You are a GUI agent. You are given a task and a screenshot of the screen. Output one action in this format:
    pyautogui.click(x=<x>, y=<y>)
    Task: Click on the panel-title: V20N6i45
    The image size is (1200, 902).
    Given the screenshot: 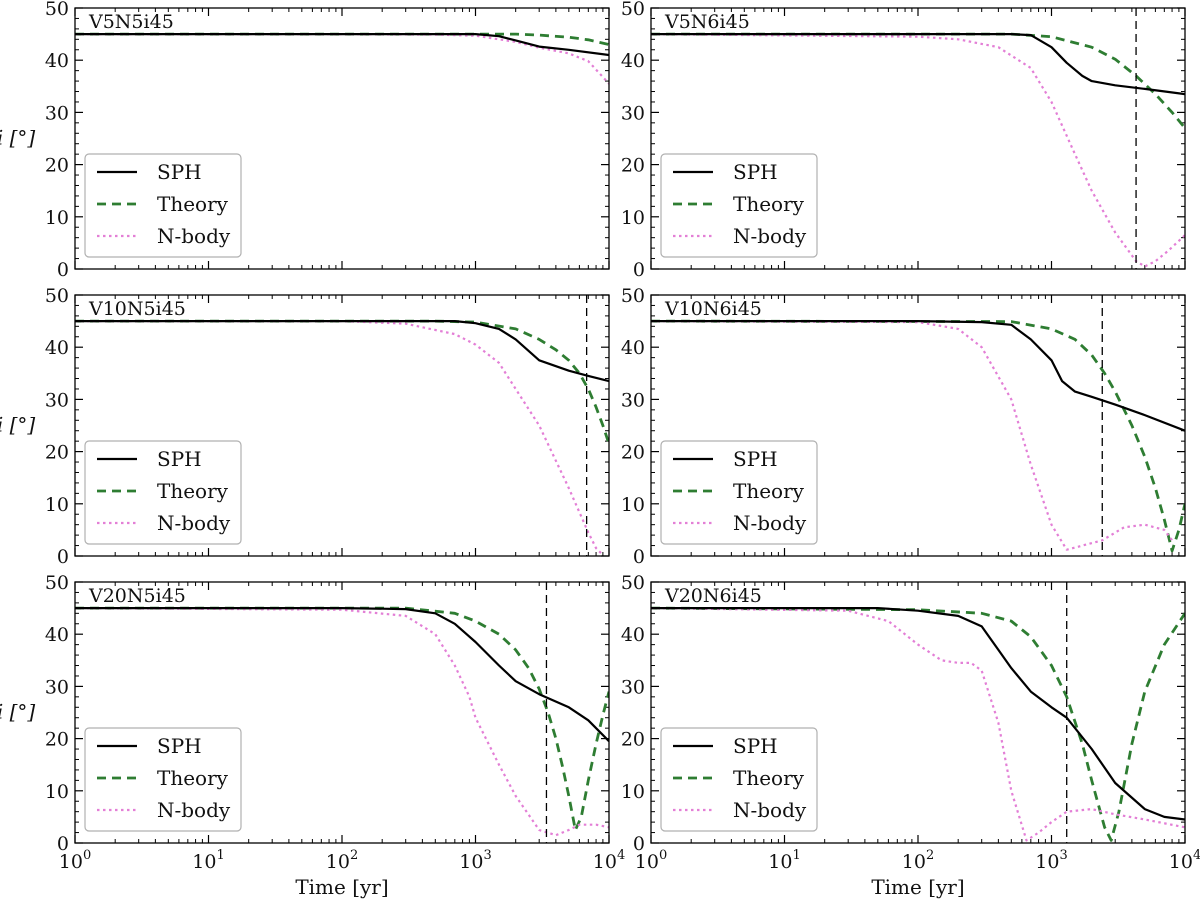 What is the action you would take?
    pyautogui.click(x=713, y=596)
    